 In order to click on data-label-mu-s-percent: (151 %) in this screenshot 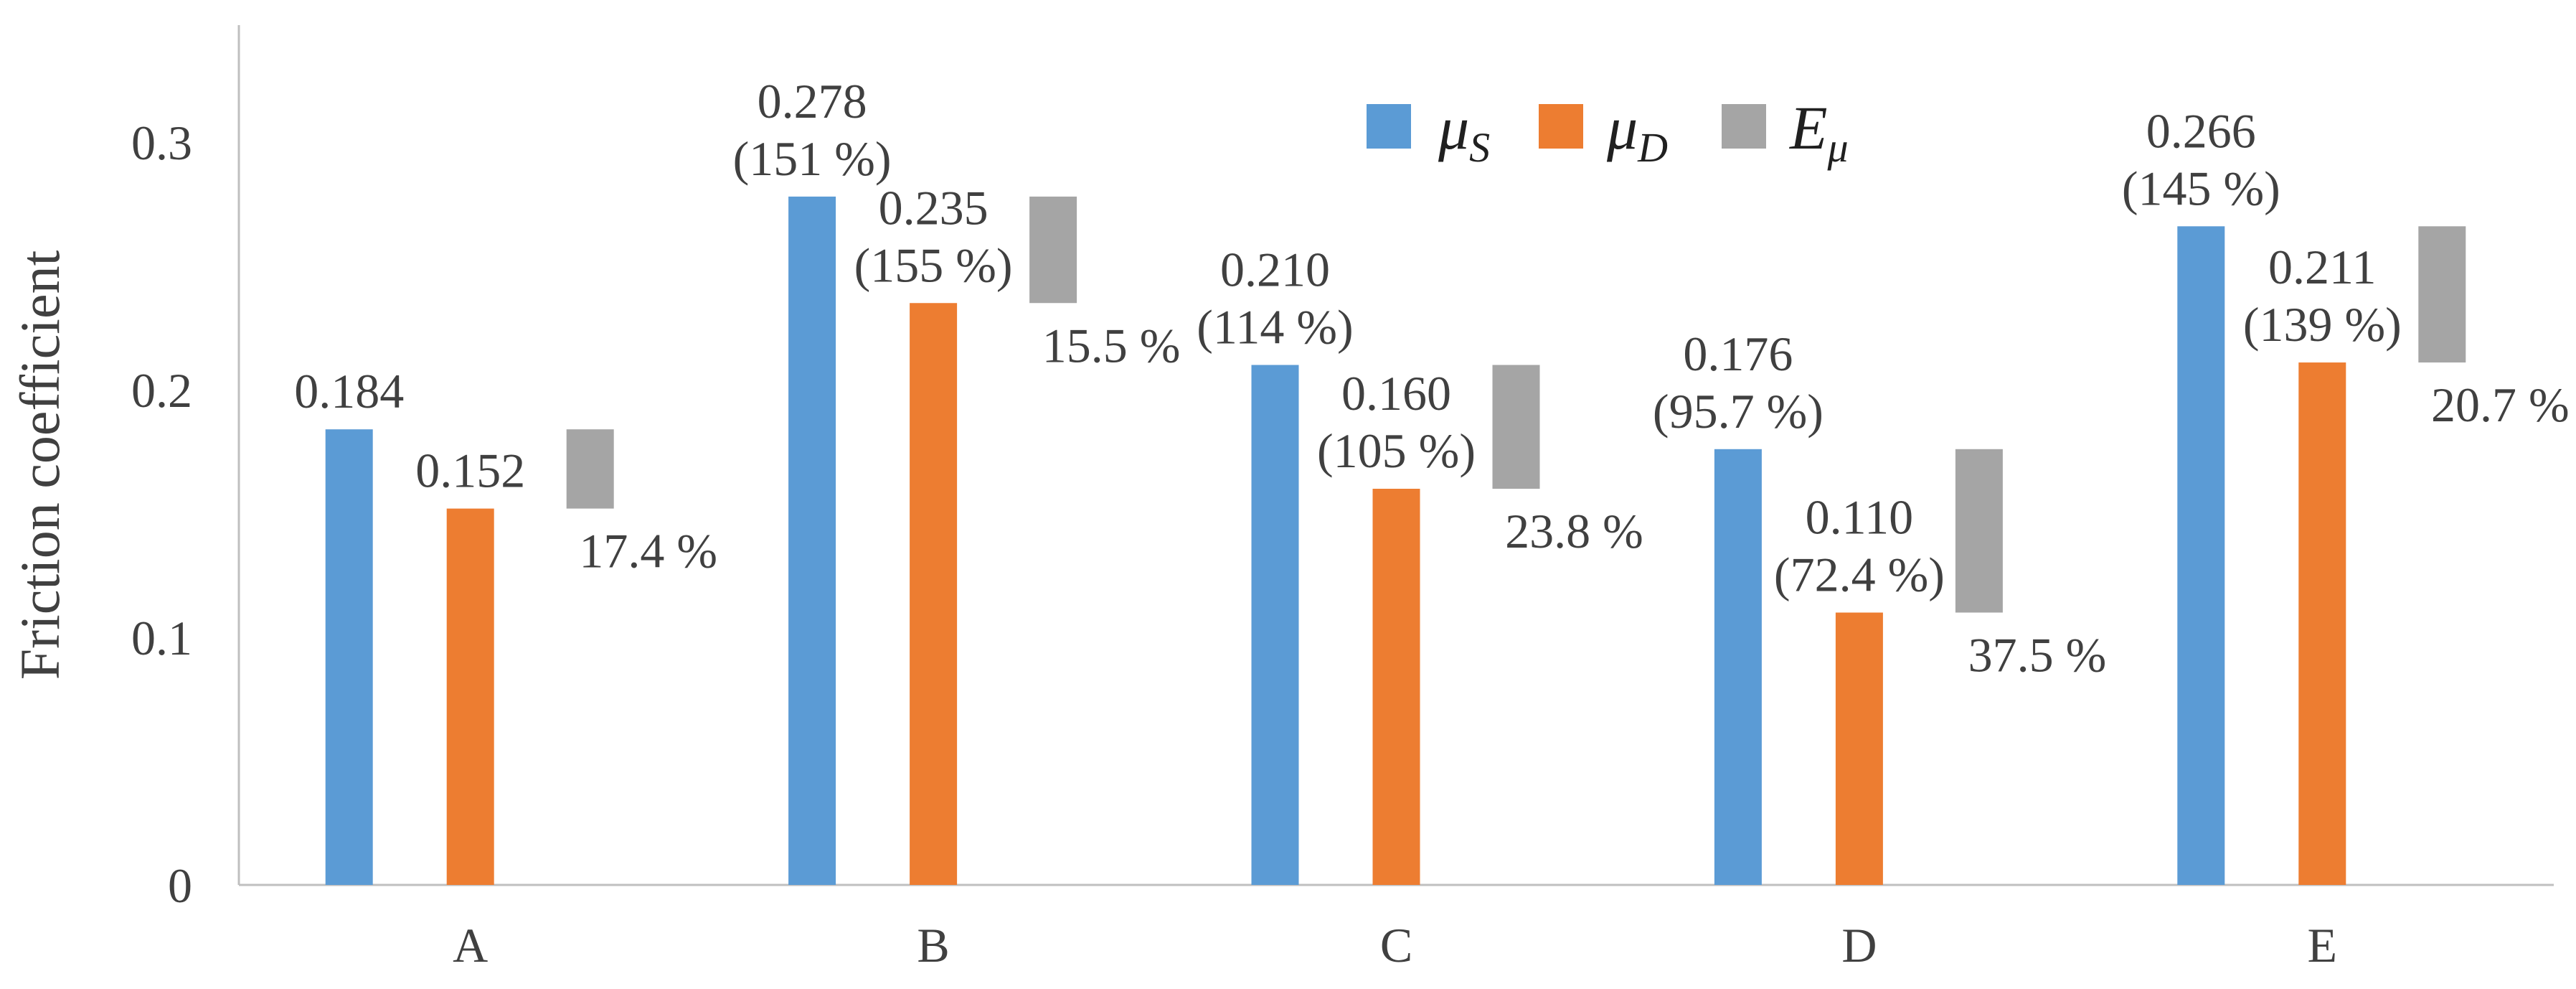, I will do `click(812, 159)`.